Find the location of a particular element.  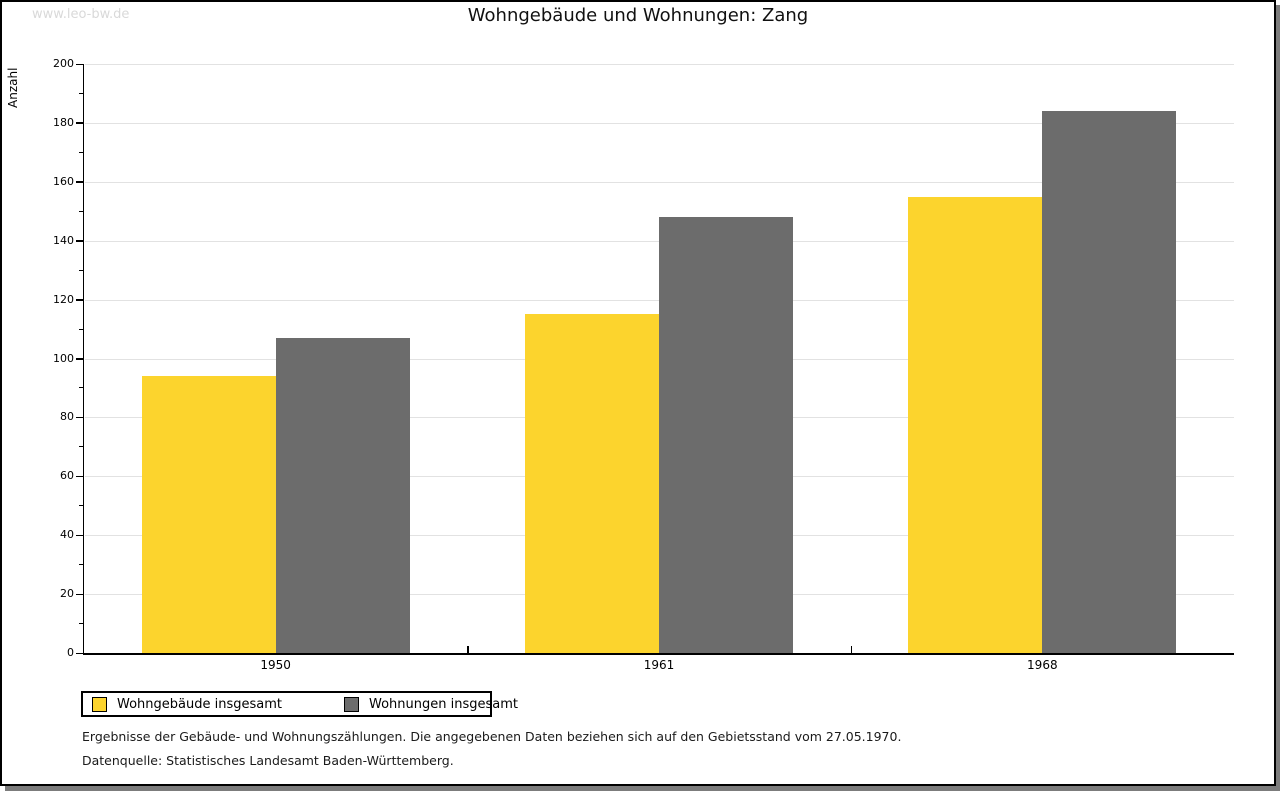

y-tick-label: 180 is located at coordinates (63, 122).